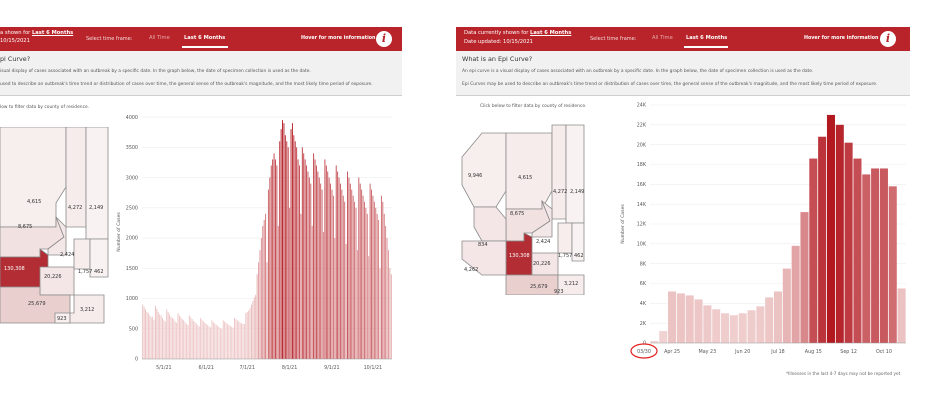  I want to click on left-period-link: Last 6 Months, so click(52, 33).